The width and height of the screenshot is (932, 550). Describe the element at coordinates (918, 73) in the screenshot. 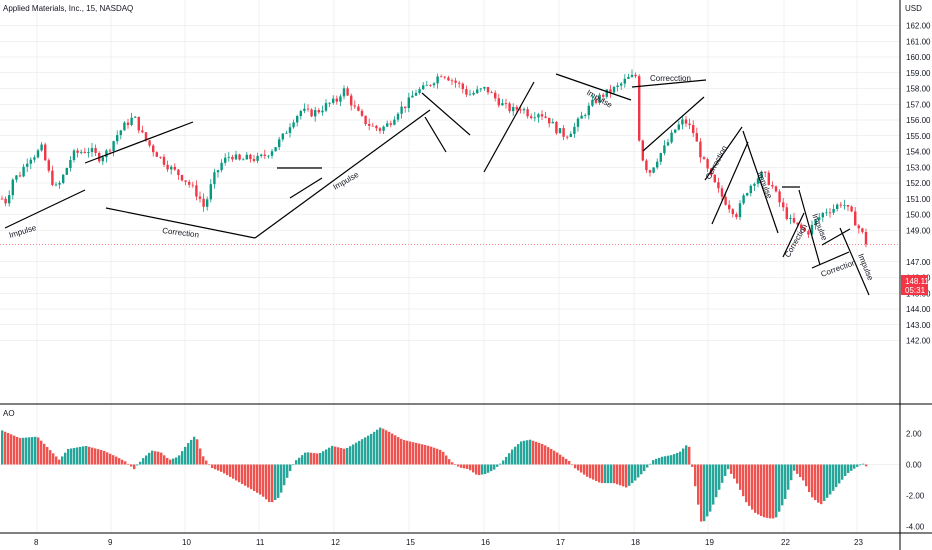

I see `price-tick-label: 159.00` at that location.